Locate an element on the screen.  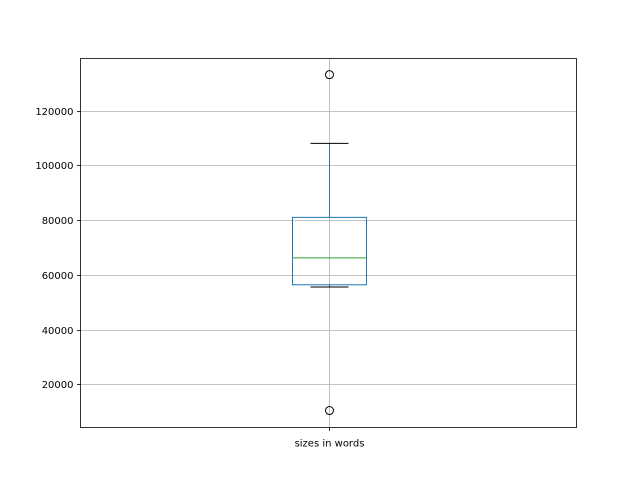
x-tick-label: sizes in words is located at coordinates (330, 444).